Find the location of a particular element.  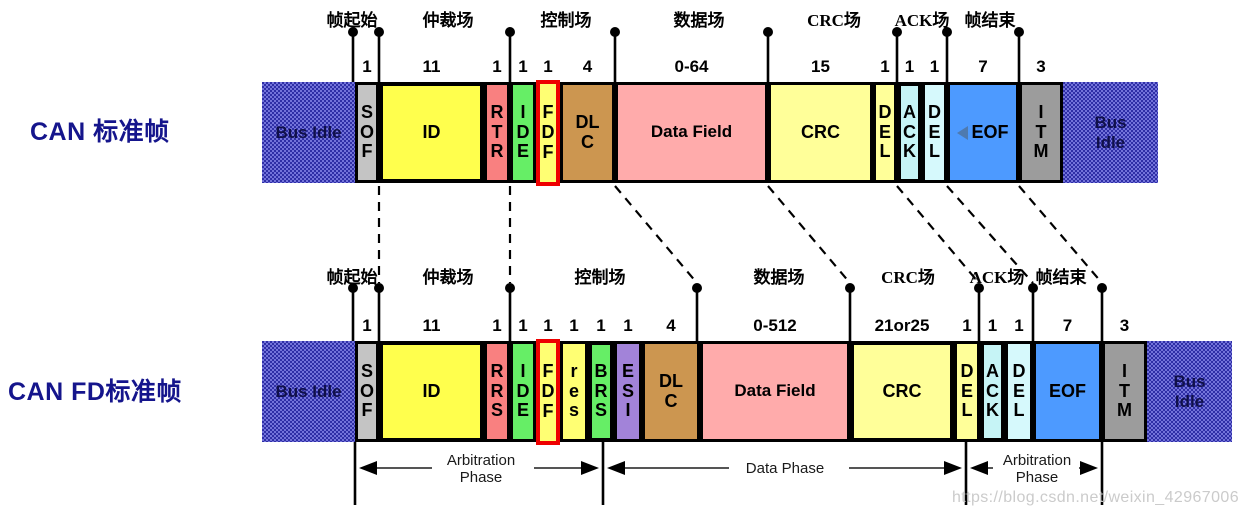

field-label-eof: EOF is located at coordinates (1067, 390).